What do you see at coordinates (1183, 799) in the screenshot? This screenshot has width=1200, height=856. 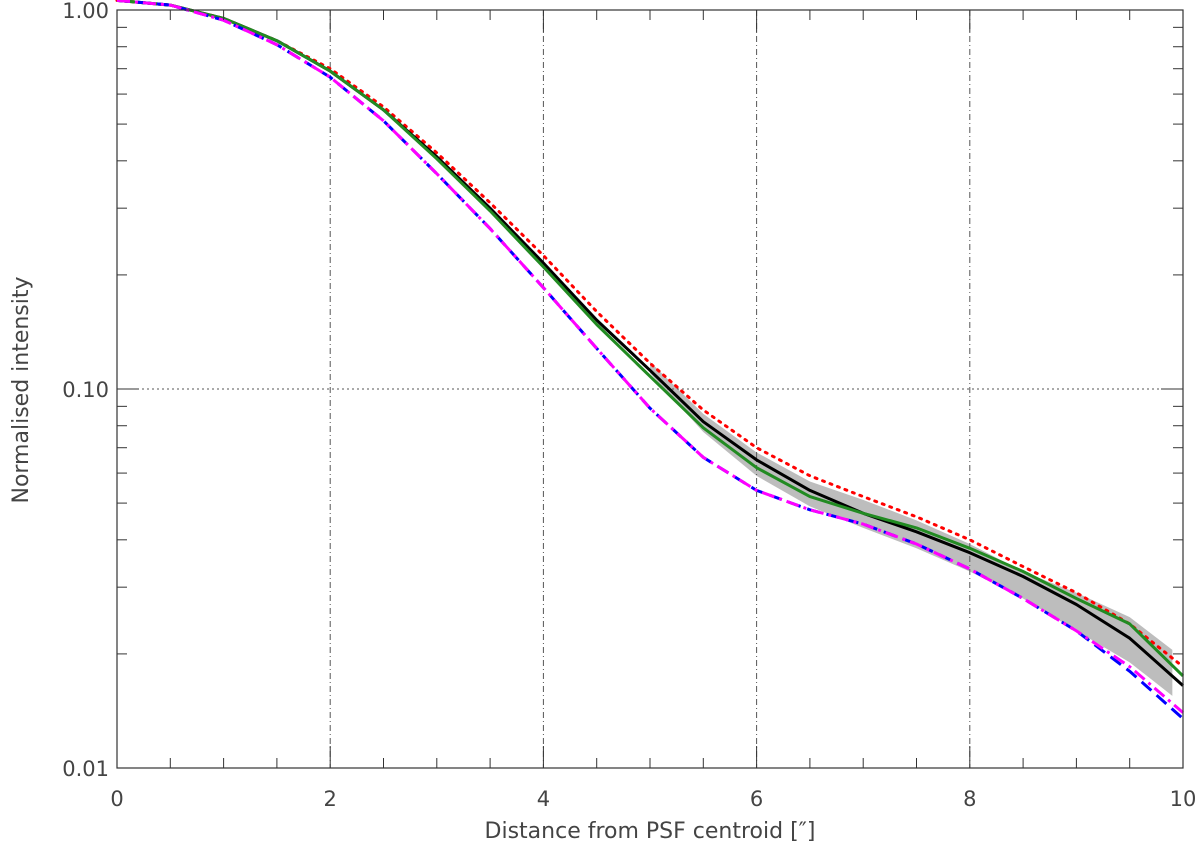 I see `x-tick-label: 10` at bounding box center [1183, 799].